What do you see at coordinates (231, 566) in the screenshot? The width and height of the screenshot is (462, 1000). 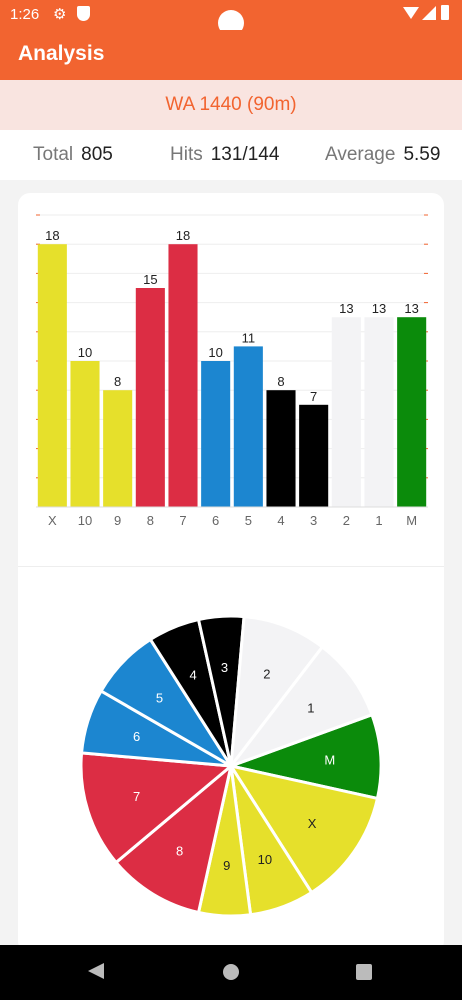 I see `card-divider` at bounding box center [231, 566].